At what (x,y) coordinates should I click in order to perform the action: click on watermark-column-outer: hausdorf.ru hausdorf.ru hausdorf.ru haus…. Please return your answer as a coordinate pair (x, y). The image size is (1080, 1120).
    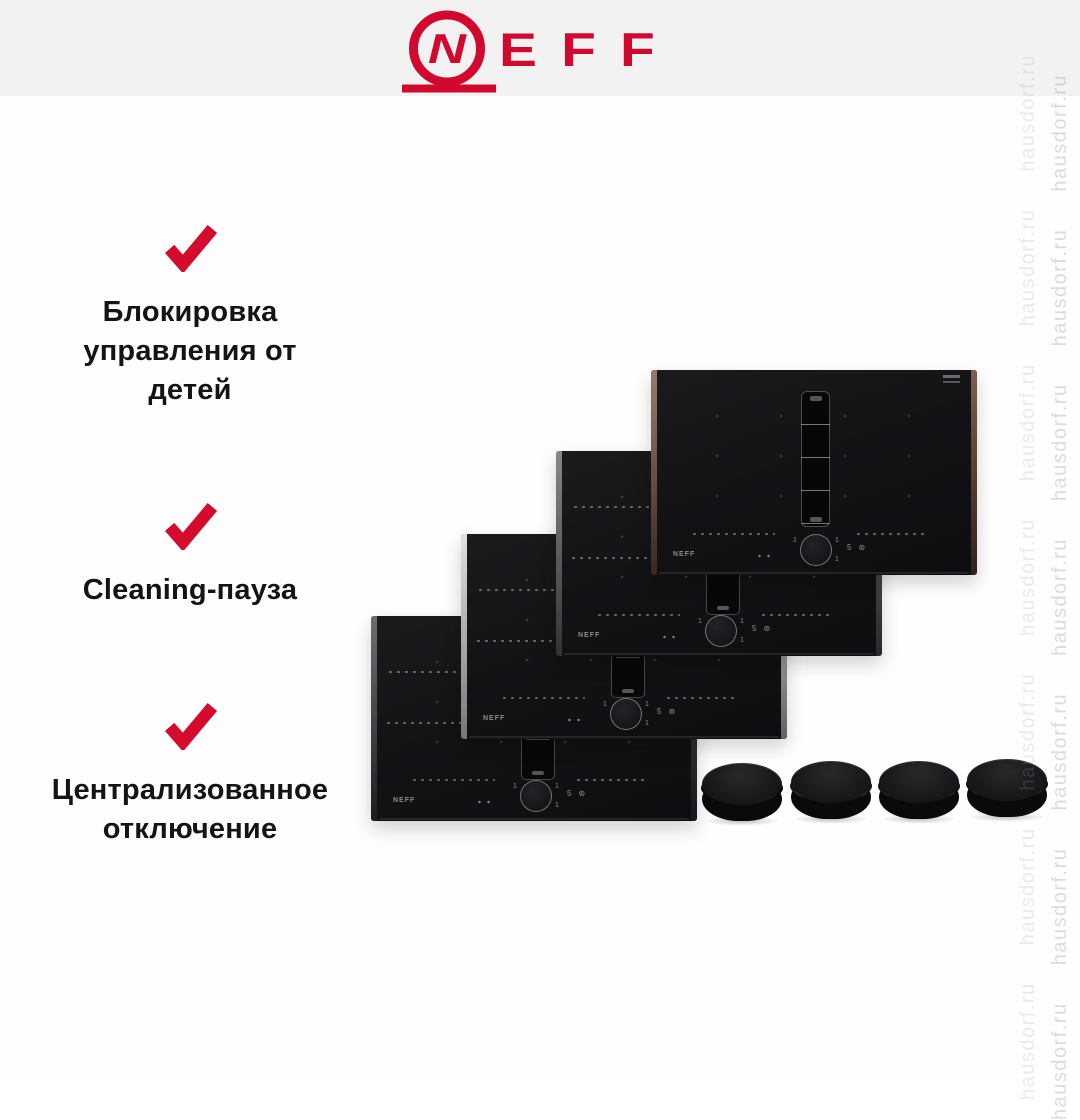
    Looking at the image, I should click on (1060, 596).